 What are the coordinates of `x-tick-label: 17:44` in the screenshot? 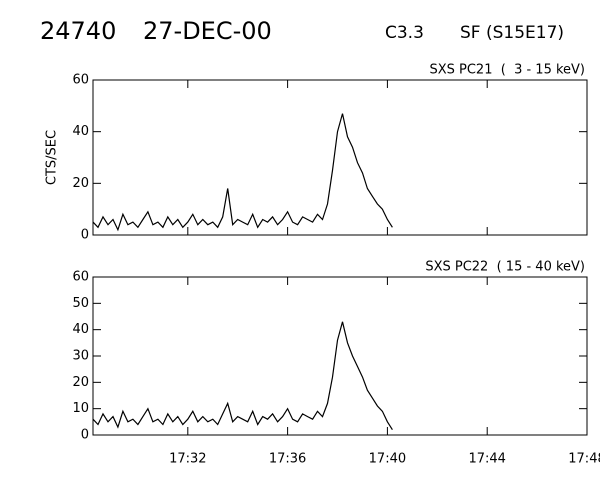 It's located at (486, 459).